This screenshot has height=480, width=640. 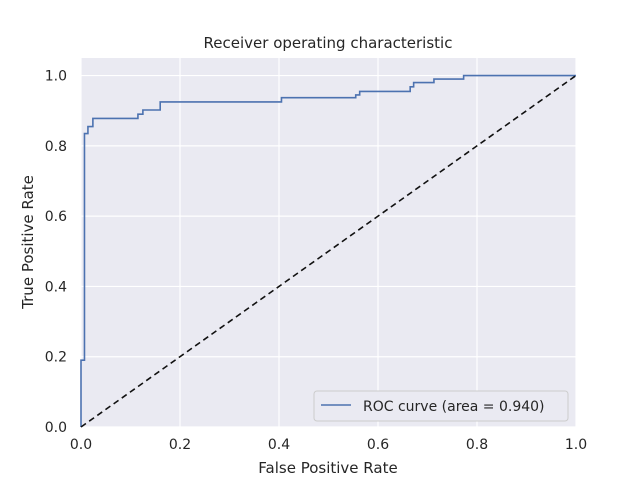 What do you see at coordinates (56, 428) in the screenshot?
I see `y-tick-label: 0.0` at bounding box center [56, 428].